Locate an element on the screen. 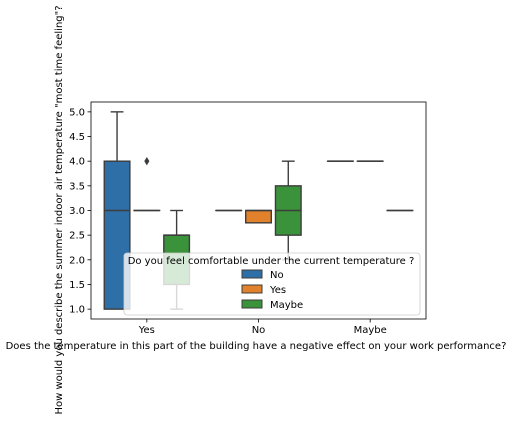  x-tick-label: Yes is located at coordinates (146, 330).